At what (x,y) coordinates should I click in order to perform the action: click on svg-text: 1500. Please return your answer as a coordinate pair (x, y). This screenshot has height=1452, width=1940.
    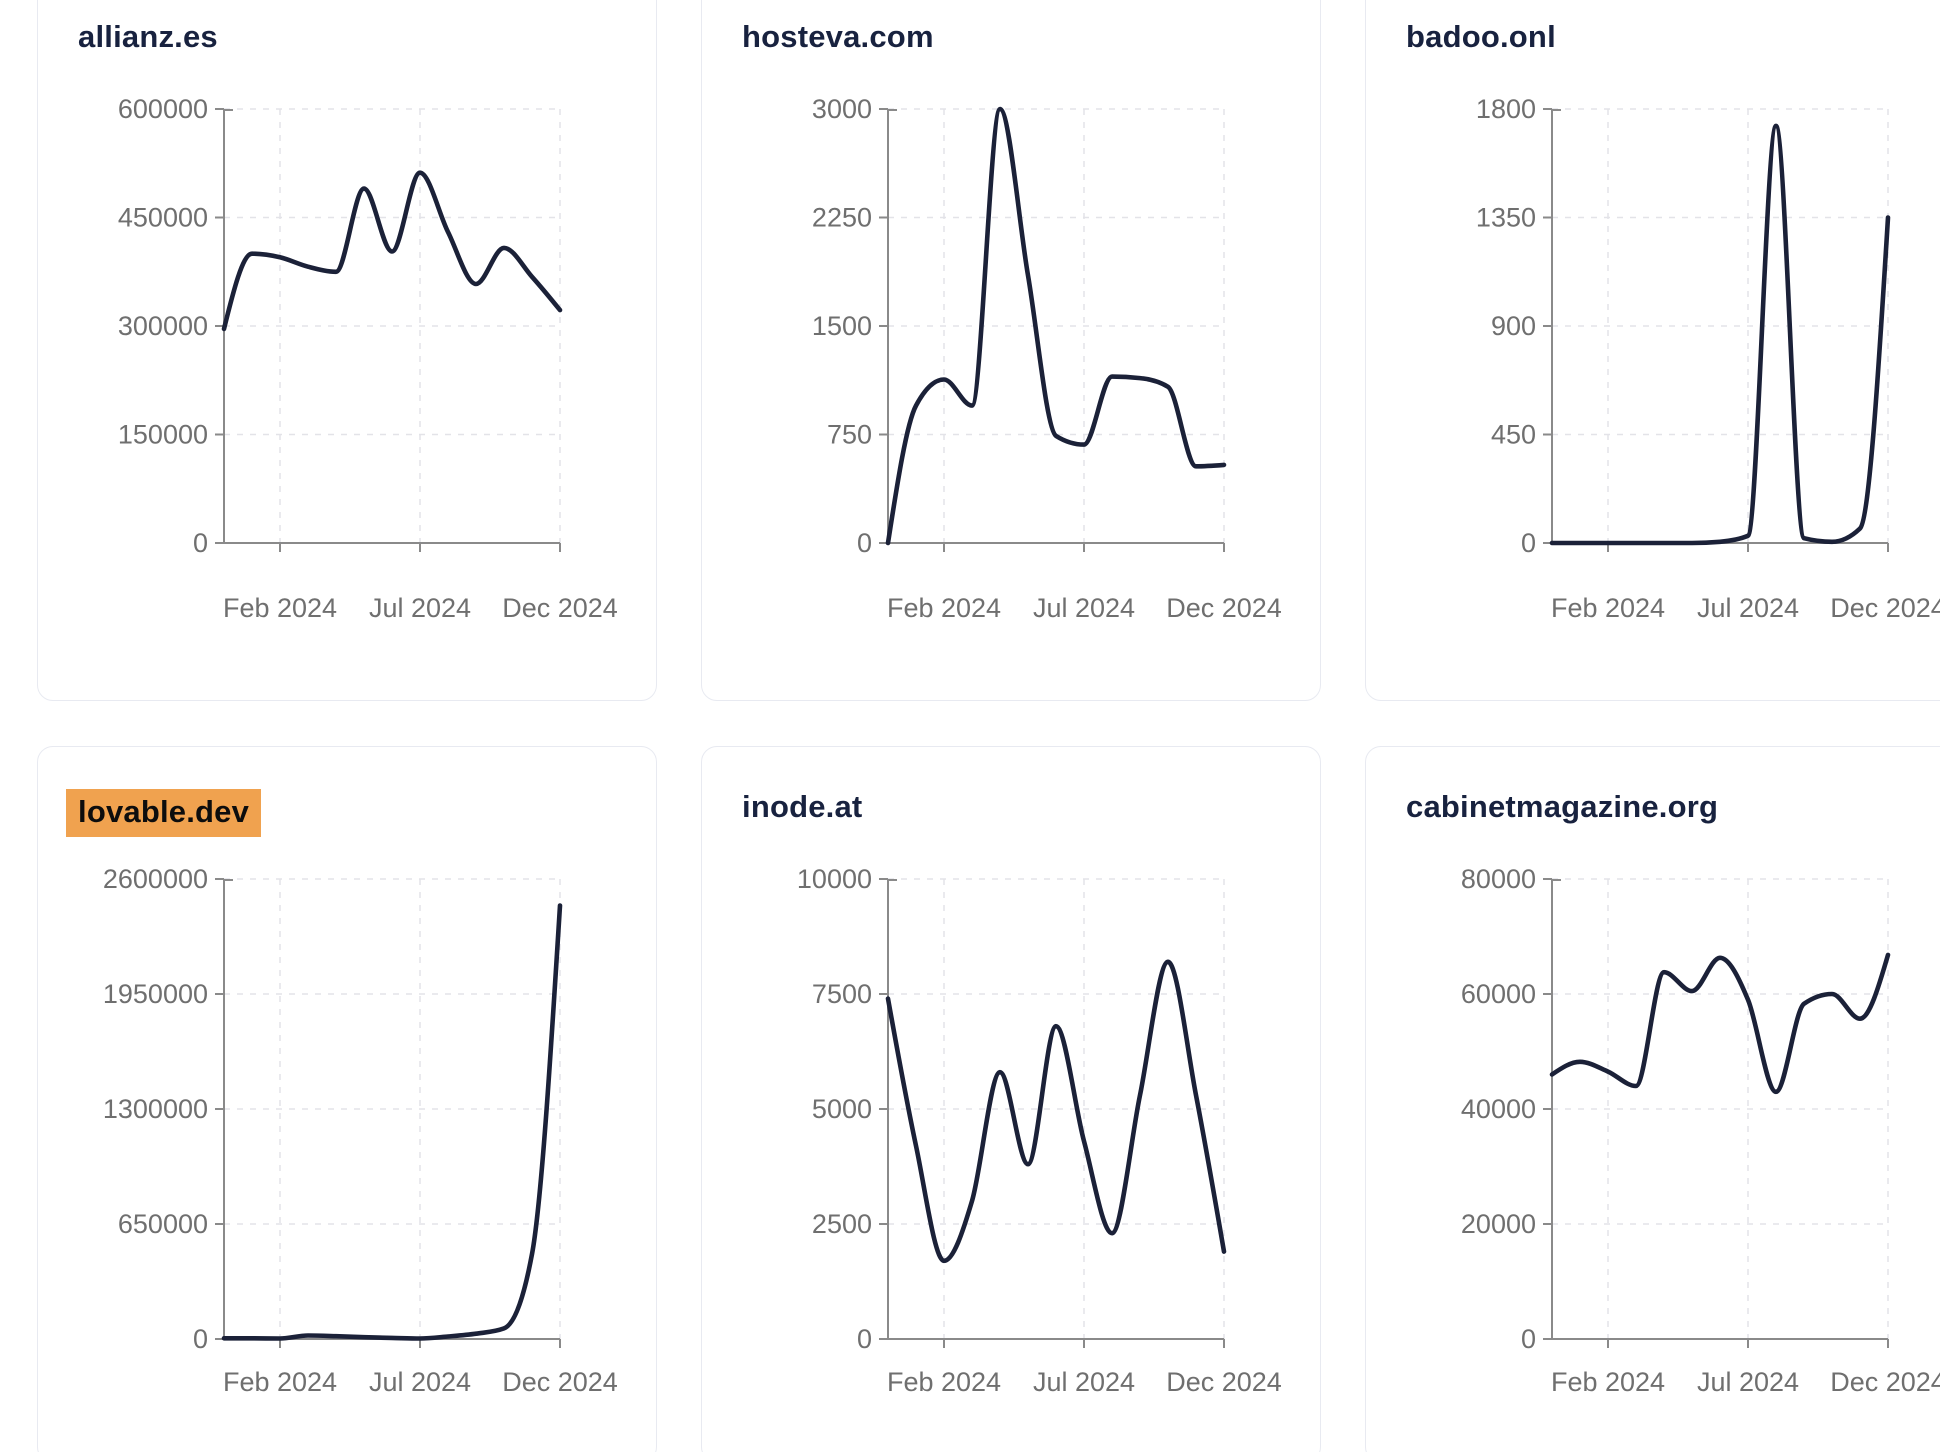
    Looking at the image, I should click on (842, 326).